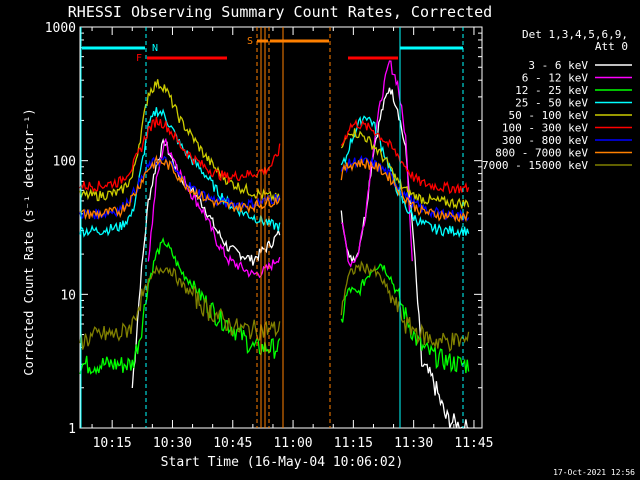  Describe the element at coordinates (413, 443) in the screenshot. I see `x-tick-label: 11:30` at that location.